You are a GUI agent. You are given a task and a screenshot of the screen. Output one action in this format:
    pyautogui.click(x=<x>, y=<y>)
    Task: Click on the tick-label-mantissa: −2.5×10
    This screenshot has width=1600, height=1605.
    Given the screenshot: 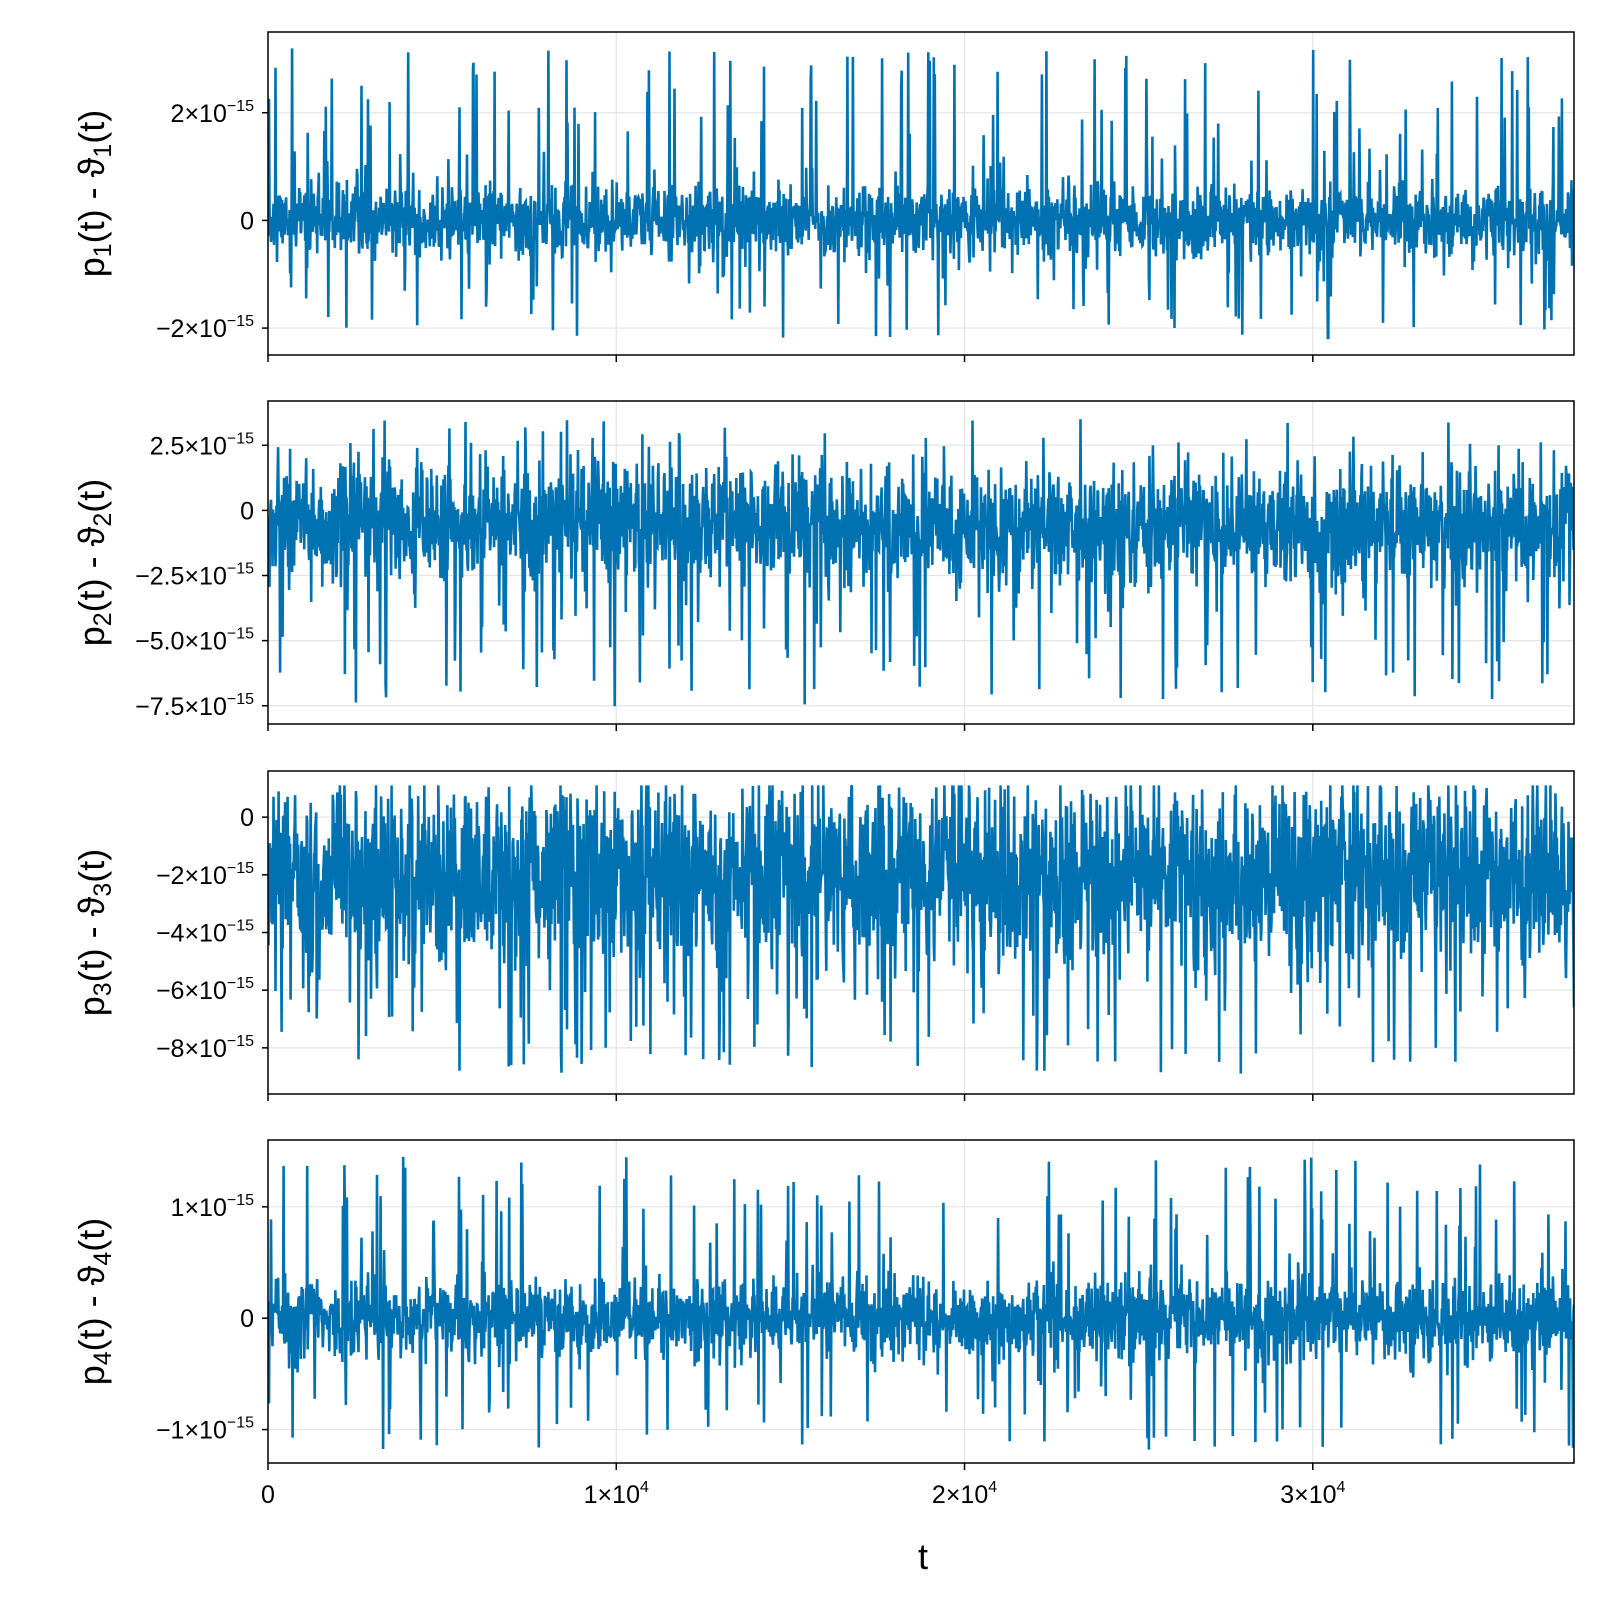 What is the action you would take?
    pyautogui.click(x=181, y=577)
    